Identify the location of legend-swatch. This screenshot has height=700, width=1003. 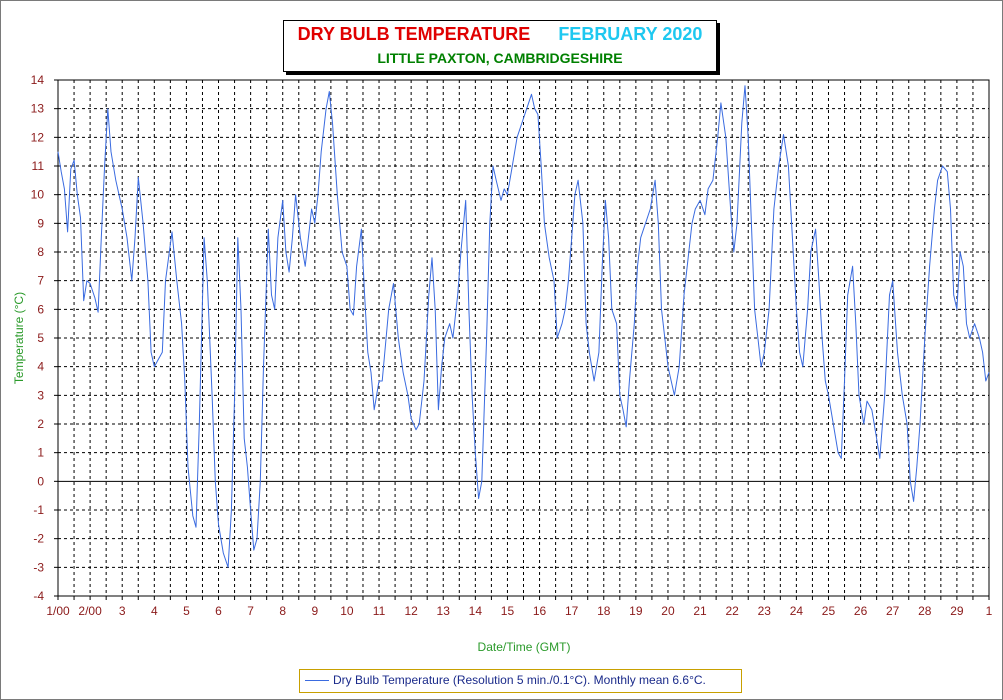
(317, 680).